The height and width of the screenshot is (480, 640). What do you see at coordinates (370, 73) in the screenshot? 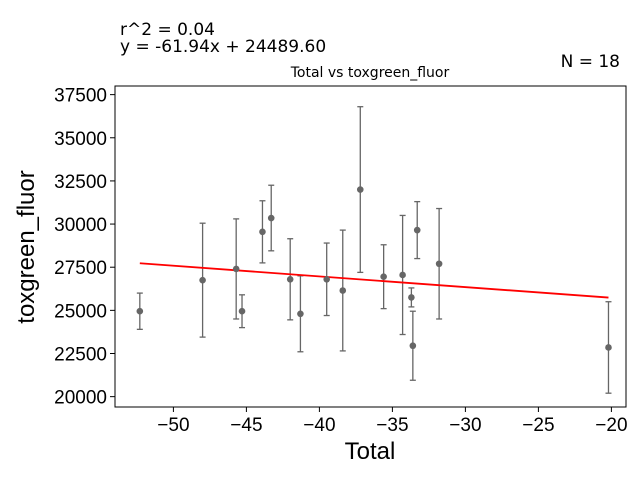
I see `chart-title: Total vs toxgreen_fluor` at bounding box center [370, 73].